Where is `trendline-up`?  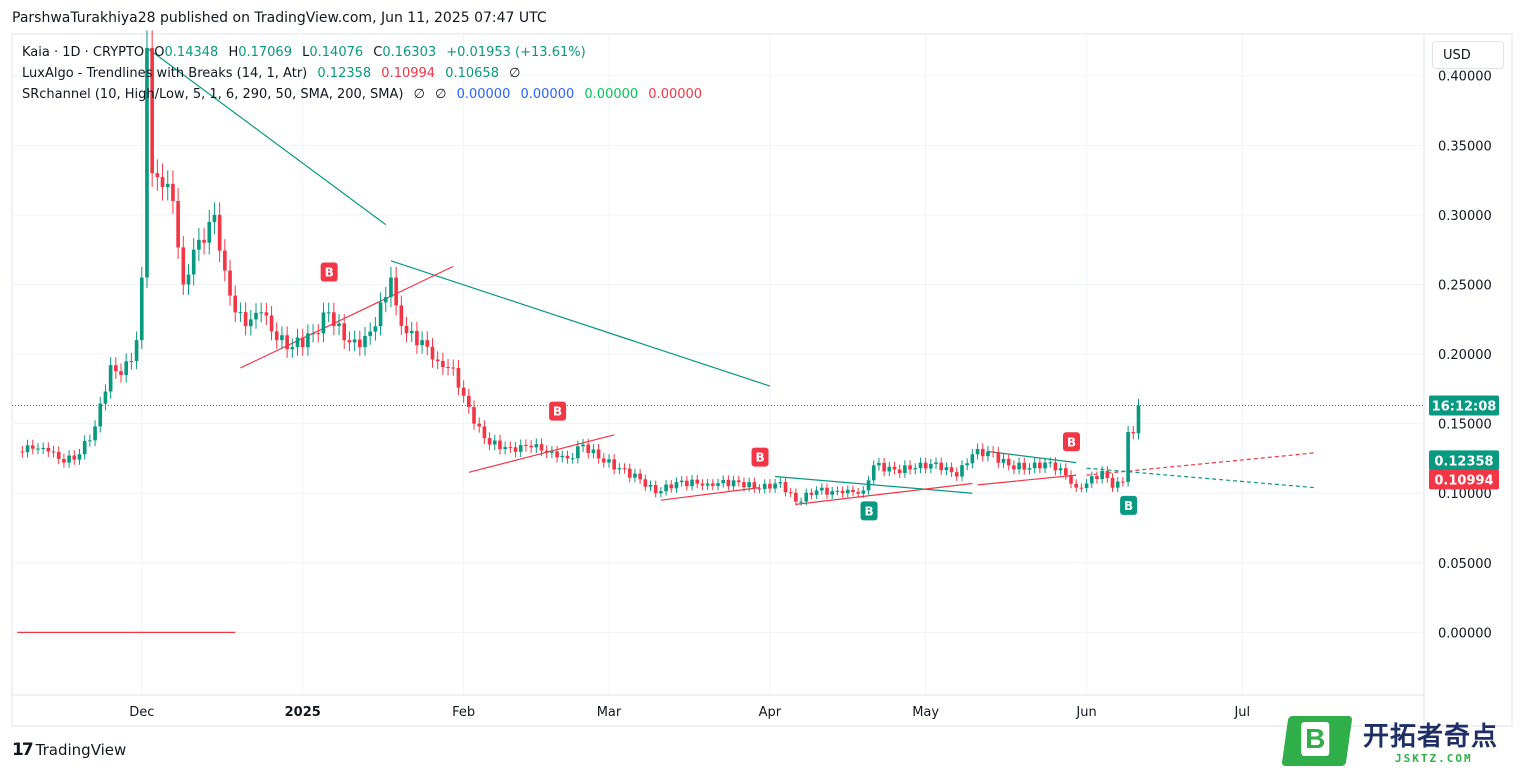 trendline-up is located at coordinates (1201, 464).